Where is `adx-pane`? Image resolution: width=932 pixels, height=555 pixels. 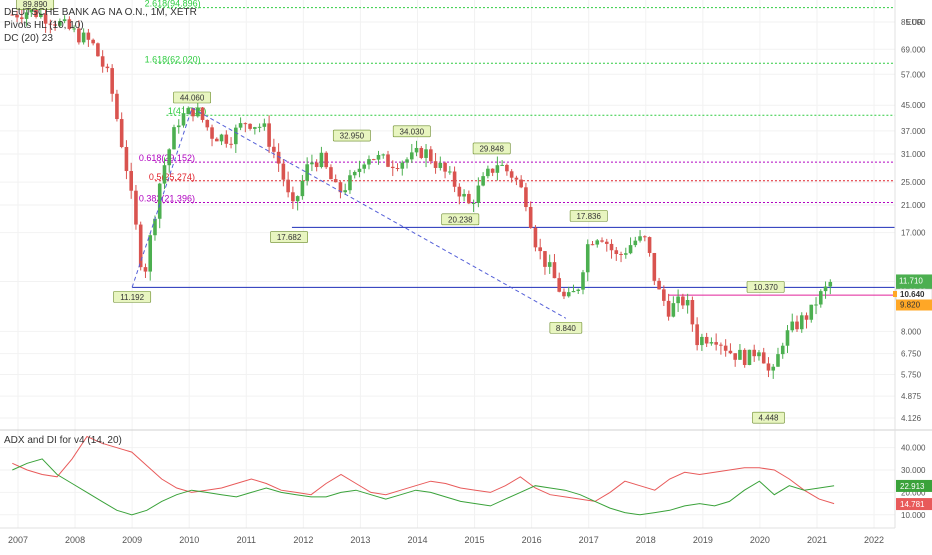 adx-pane is located at coordinates (447, 475).